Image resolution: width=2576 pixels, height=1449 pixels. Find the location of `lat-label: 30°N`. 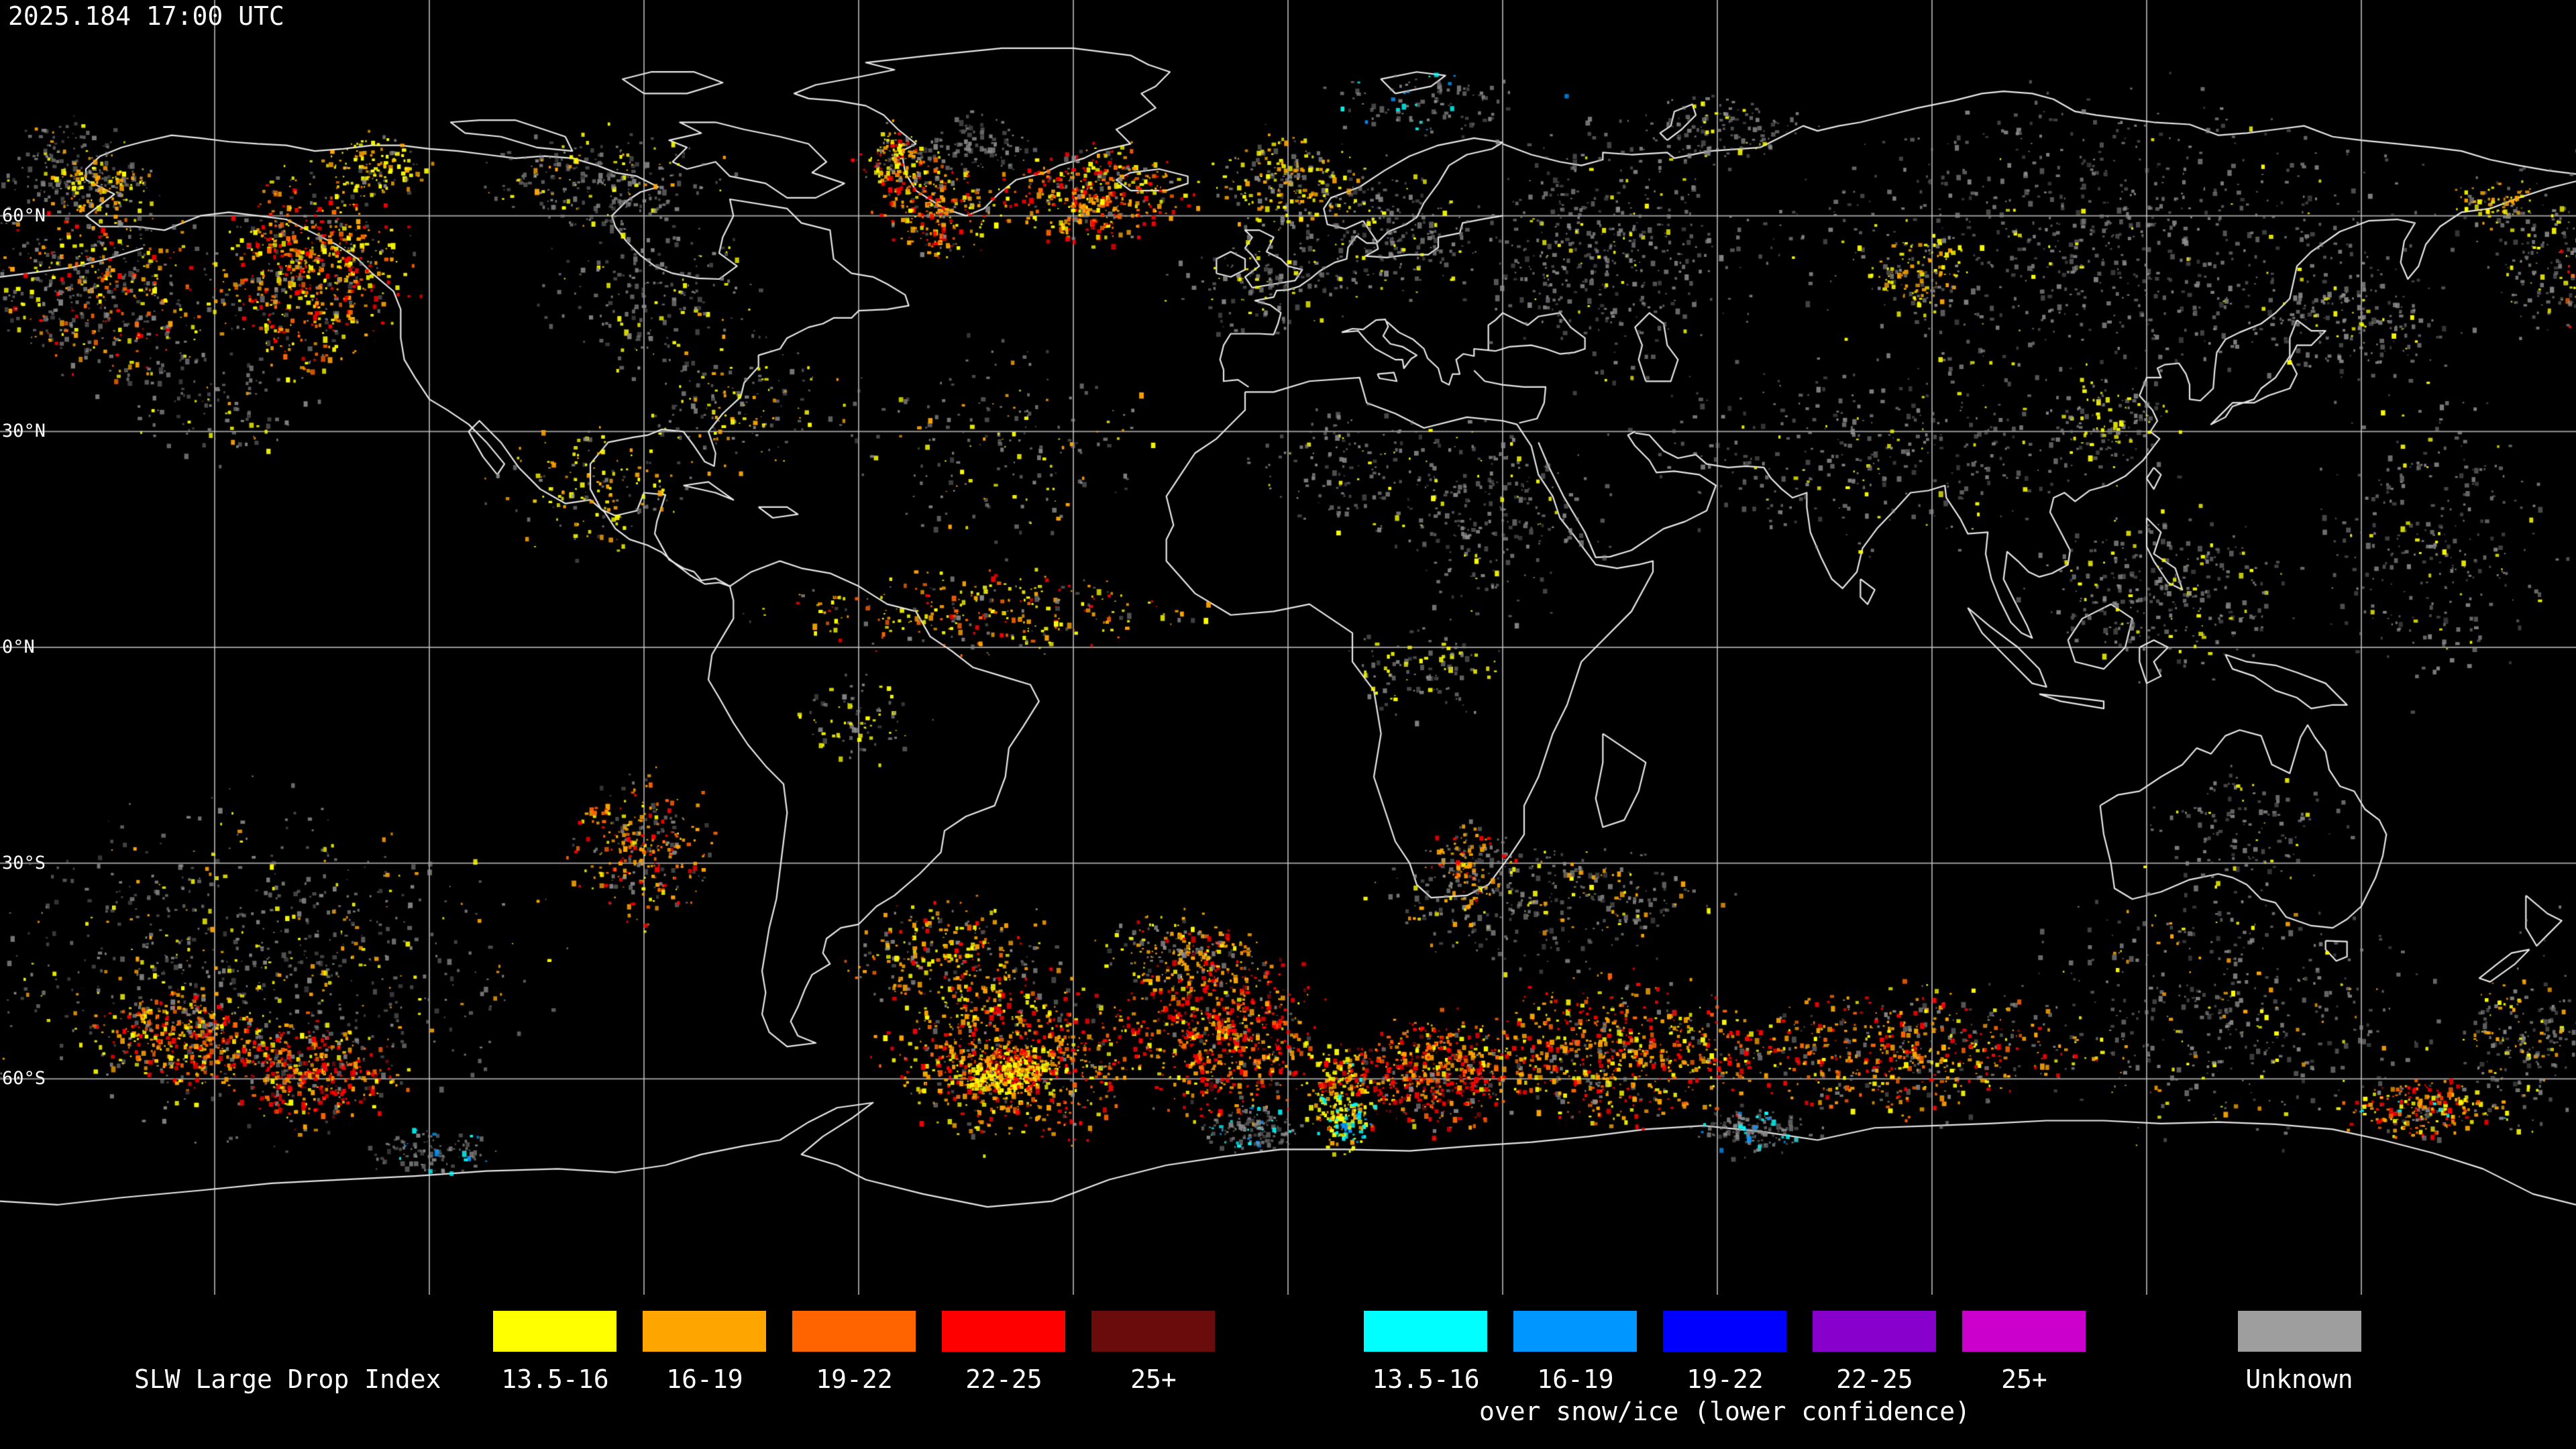

lat-label: 30°N is located at coordinates (24, 431).